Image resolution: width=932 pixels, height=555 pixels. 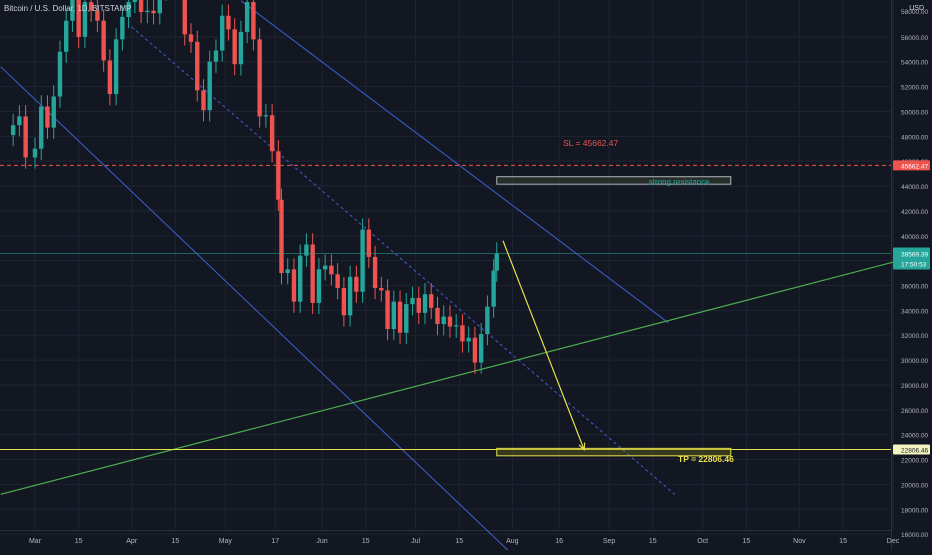 I want to click on tp-price-tag, so click(x=911, y=449).